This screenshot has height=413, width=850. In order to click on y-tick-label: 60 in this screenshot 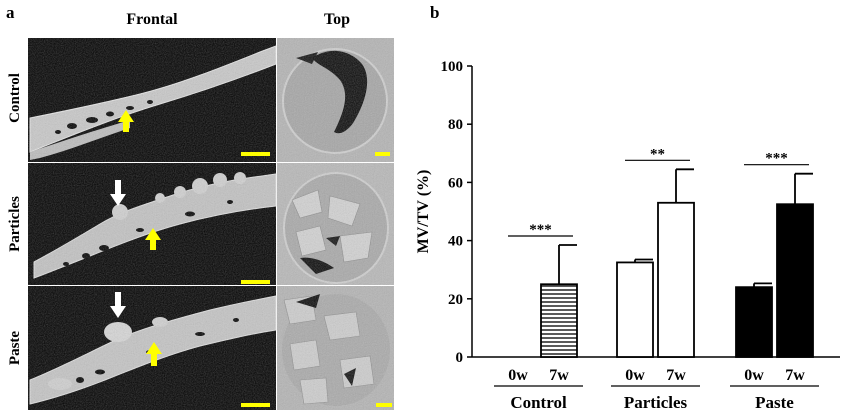, I will do `click(455, 183)`.